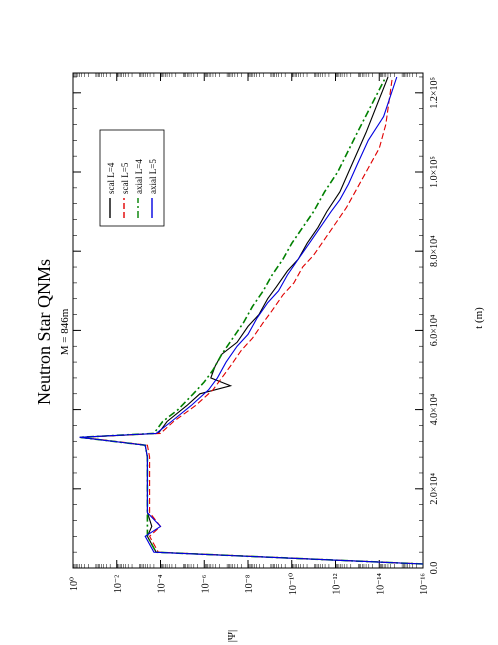 Image resolution: width=498 pixels, height=645 pixels. Describe the element at coordinates (44, 332) in the screenshot. I see `chart-title: Neutron Star QNMs` at that location.